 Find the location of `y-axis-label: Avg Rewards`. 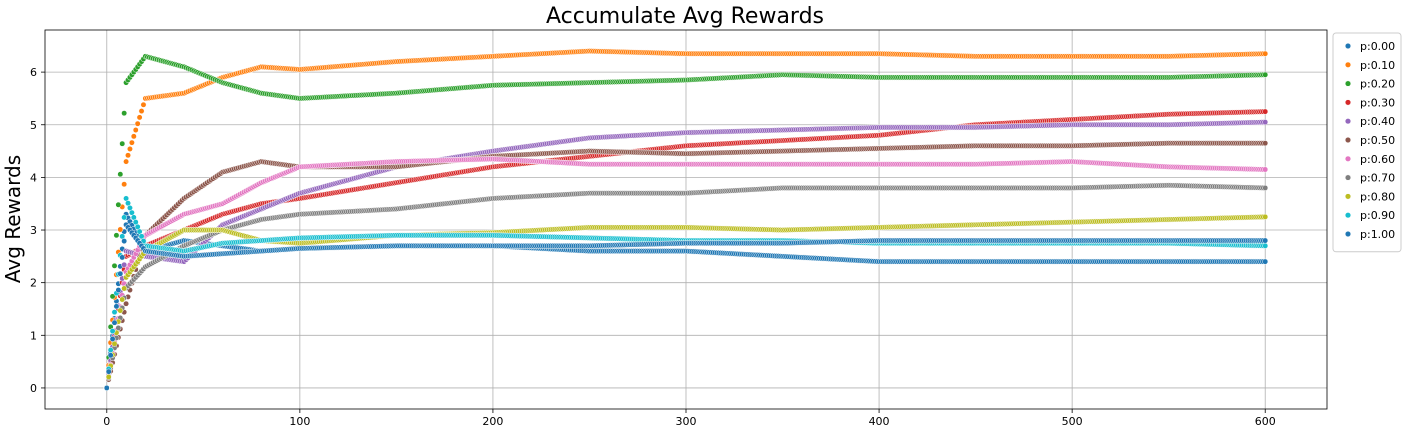

y-axis-label: Avg Rewards is located at coordinates (13, 219).